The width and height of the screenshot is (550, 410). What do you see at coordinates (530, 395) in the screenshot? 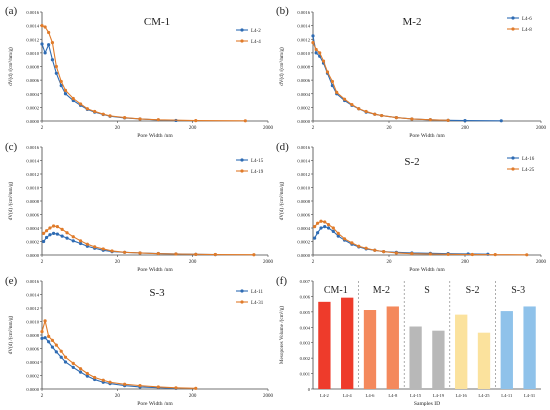
I see `x-tick-label: L4-31` at bounding box center [530, 395].